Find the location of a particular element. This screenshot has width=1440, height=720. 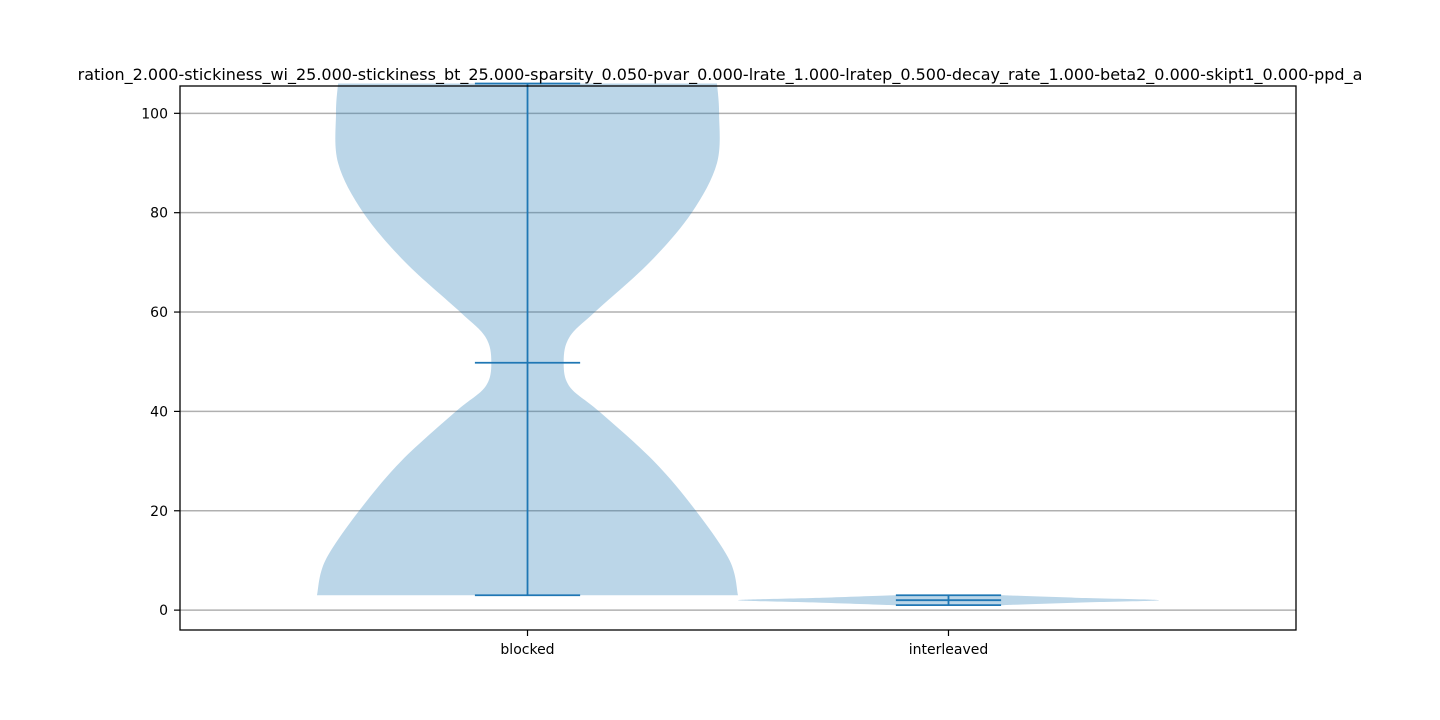

x-tick-label: interleaved is located at coordinates (949, 650).